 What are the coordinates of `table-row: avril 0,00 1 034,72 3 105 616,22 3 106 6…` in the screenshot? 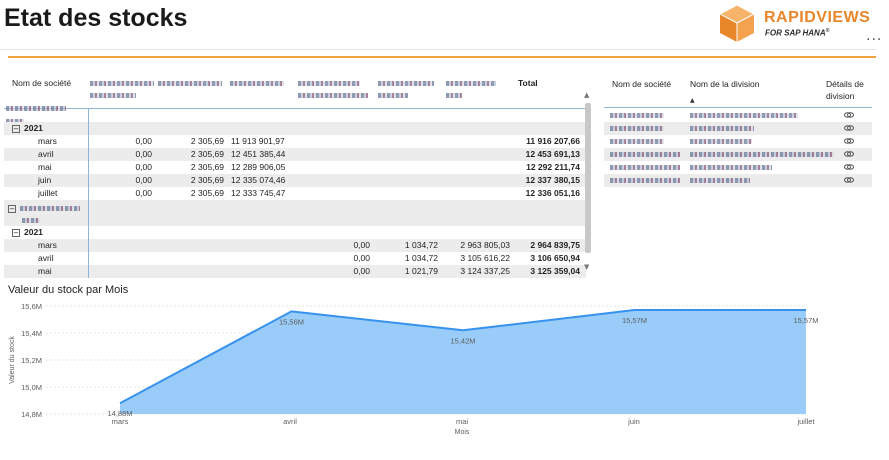 It's located at (295, 258).